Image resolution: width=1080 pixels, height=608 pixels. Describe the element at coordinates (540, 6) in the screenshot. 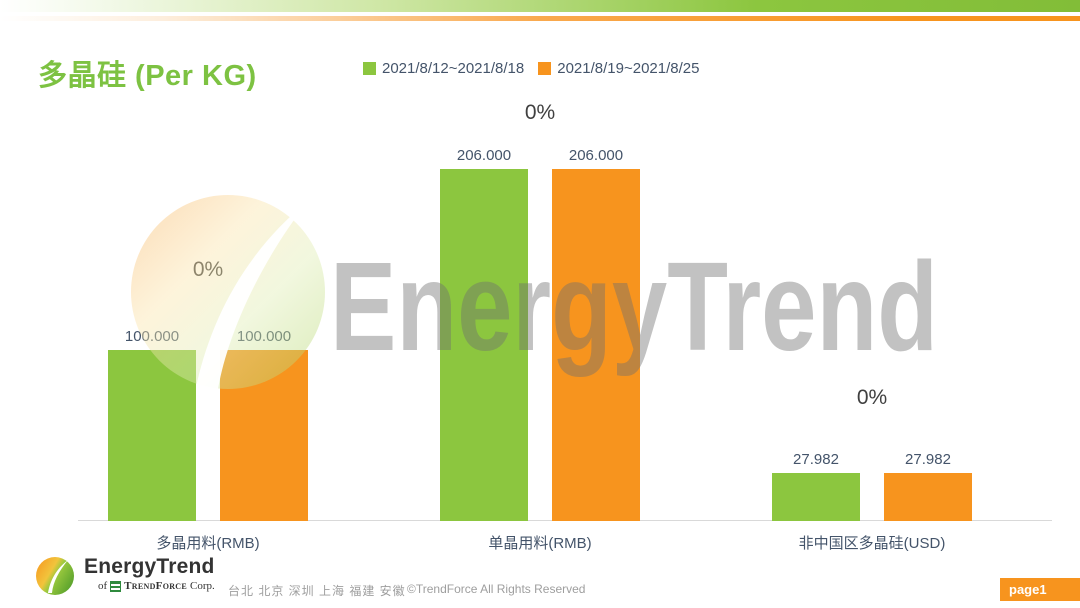

I see `top-green-band` at that location.